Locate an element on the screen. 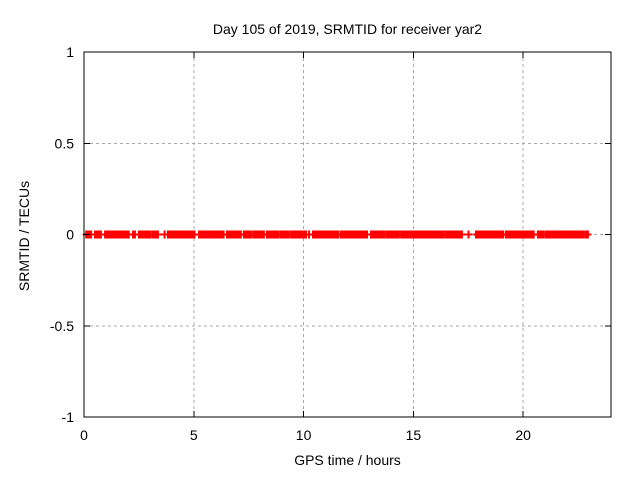 This screenshot has height=480, width=640. y-tick-label: 1 is located at coordinates (70, 52).